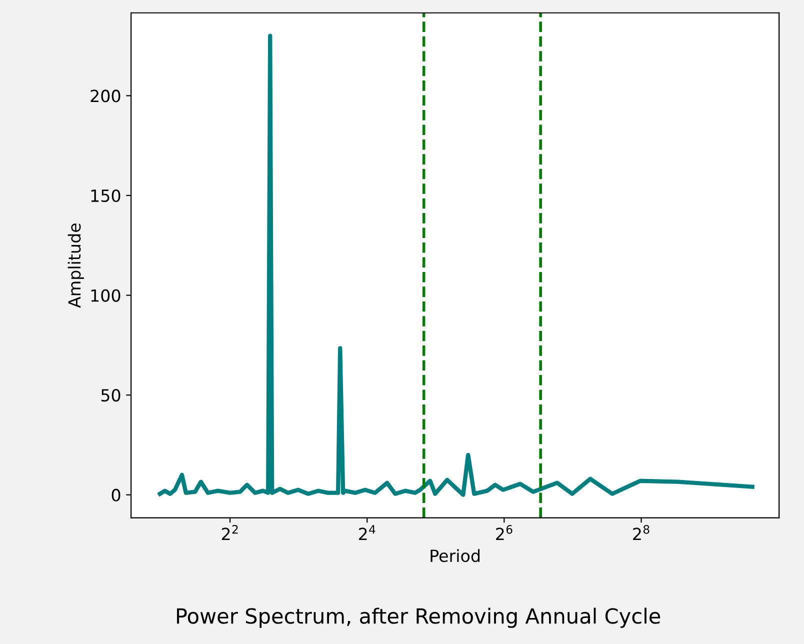 The height and width of the screenshot is (644, 804). I want to click on y-tick-label: 200, so click(105, 96).